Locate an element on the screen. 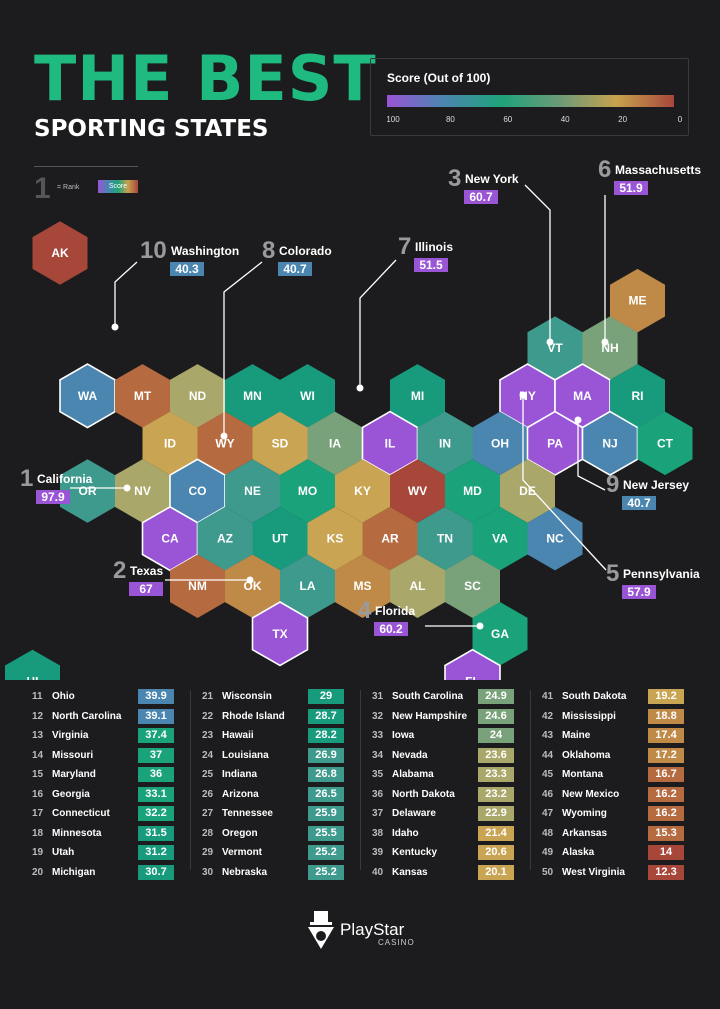 The height and width of the screenshot is (1009, 720). hex-label: TX is located at coordinates (279, 634).